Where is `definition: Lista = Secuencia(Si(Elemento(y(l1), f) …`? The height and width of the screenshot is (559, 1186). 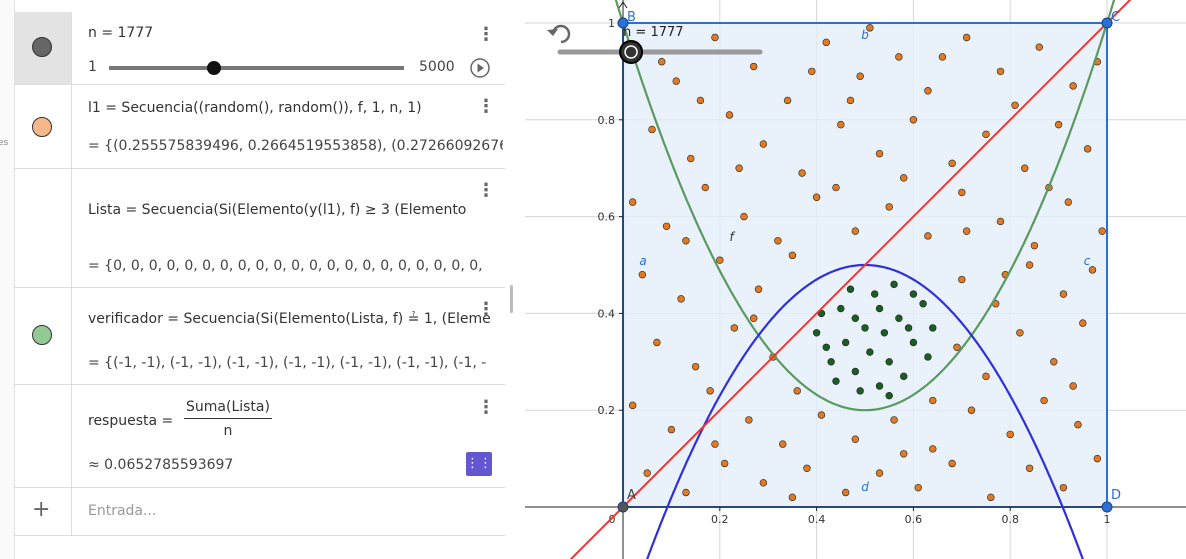
definition: Lista = Secuencia(Si(Elemento(y(l1), f) … is located at coordinates (277, 210).